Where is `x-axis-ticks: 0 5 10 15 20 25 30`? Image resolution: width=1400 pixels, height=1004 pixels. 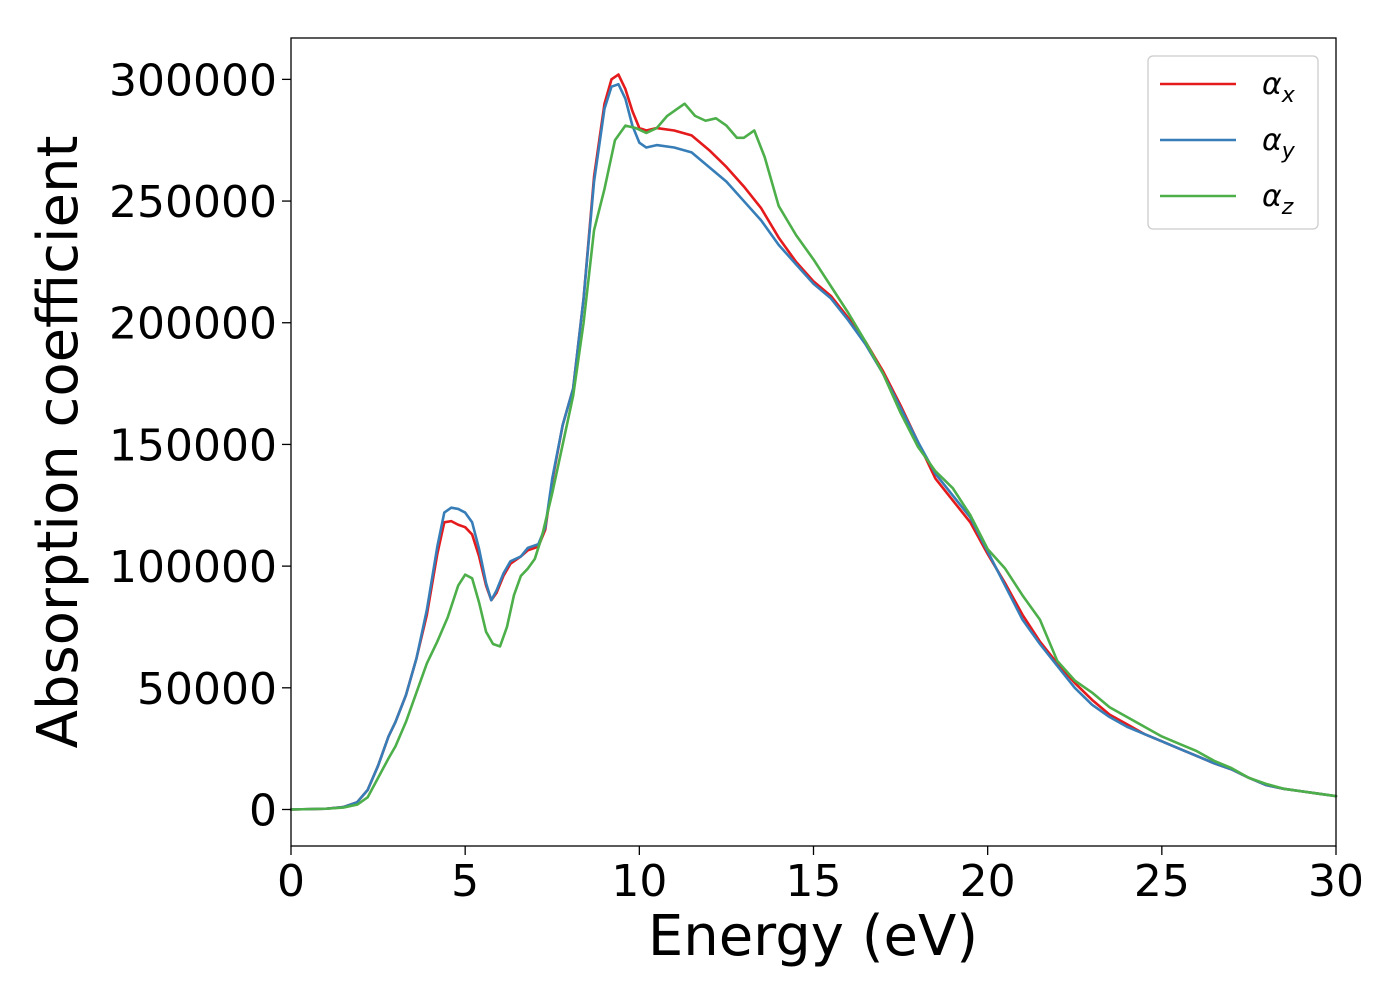 x-axis-ticks: 0 5 10 15 20 25 30 is located at coordinates (820, 876).